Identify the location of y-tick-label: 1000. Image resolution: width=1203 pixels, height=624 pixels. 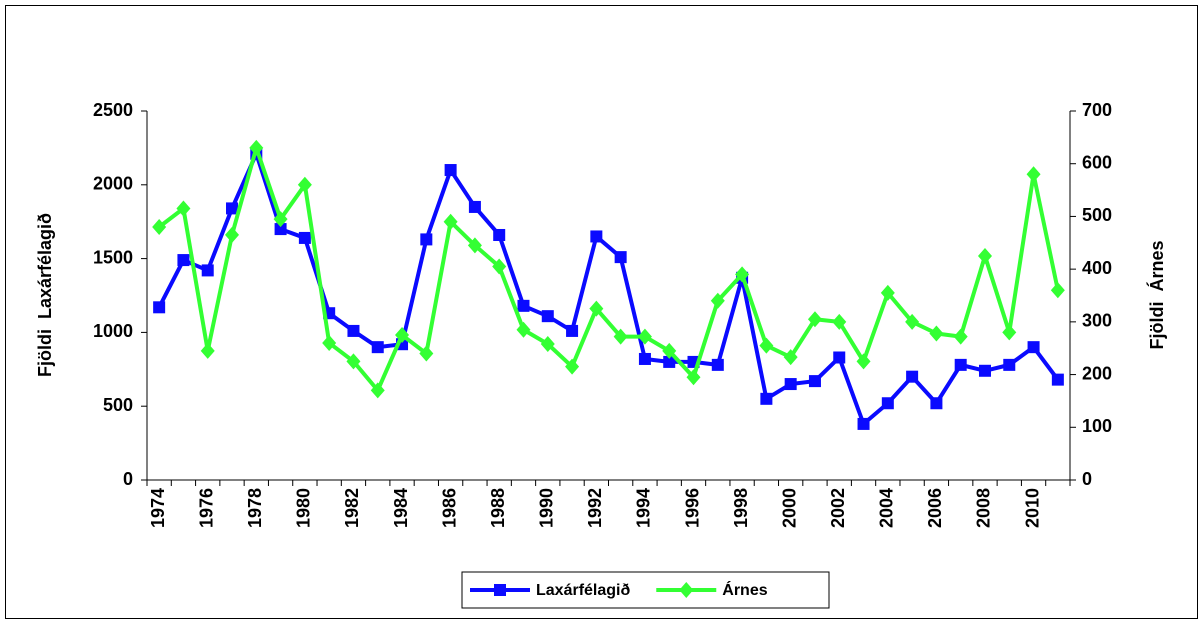
(113, 331).